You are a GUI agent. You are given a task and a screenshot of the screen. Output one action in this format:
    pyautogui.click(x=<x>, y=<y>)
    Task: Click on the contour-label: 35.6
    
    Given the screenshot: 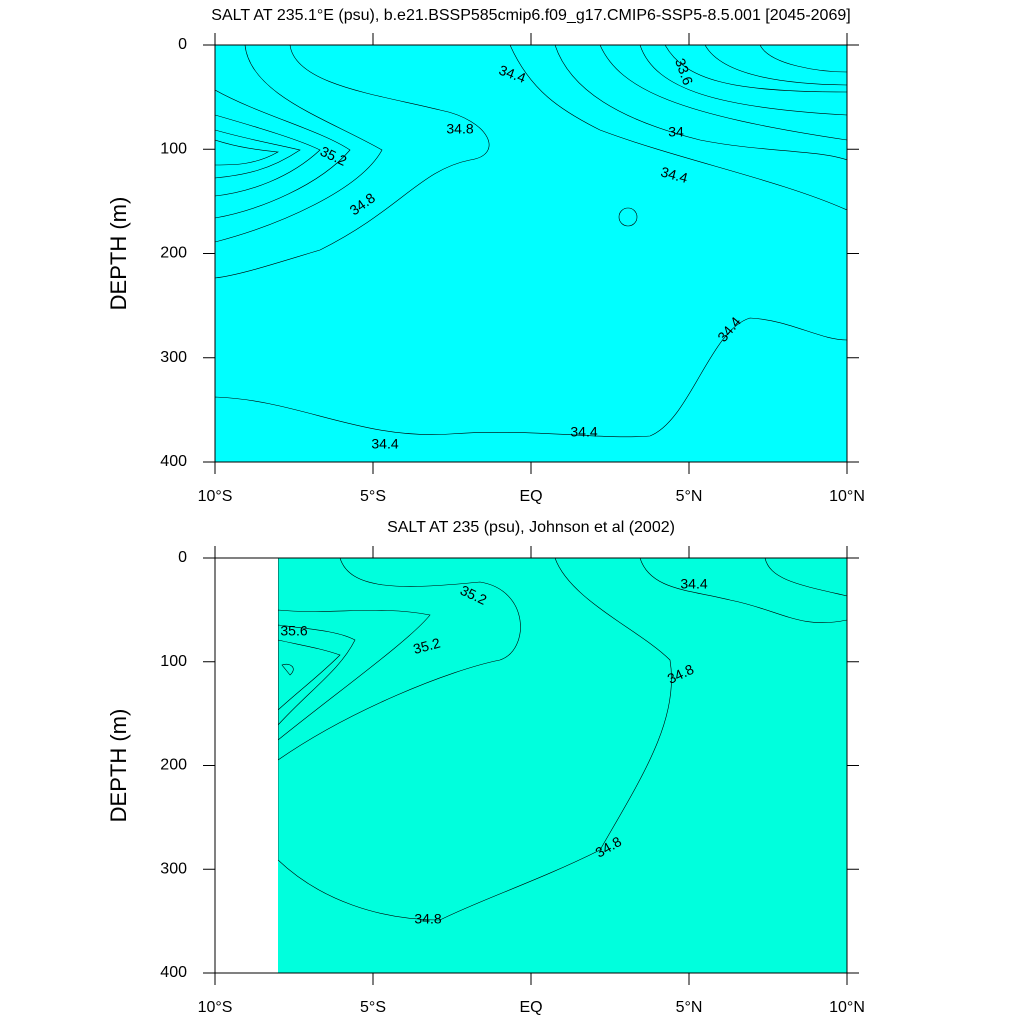 What is the action you would take?
    pyautogui.click(x=293, y=631)
    